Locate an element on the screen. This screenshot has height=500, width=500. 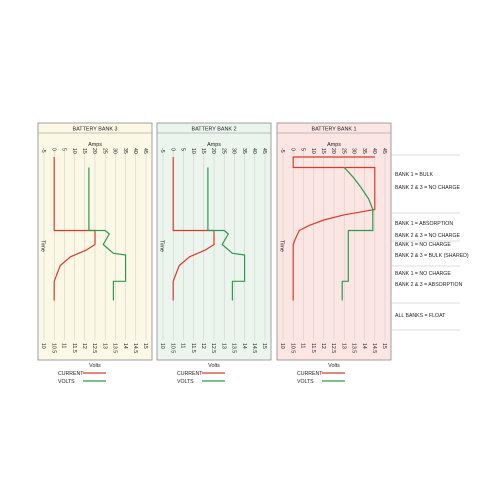
panel-title: BATTERY BANK 1 is located at coordinates (334, 130).